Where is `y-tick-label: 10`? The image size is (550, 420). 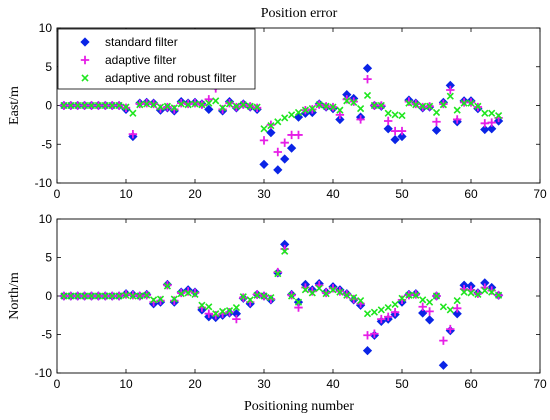 y-tick-label: 10 is located at coordinates (46, 219).